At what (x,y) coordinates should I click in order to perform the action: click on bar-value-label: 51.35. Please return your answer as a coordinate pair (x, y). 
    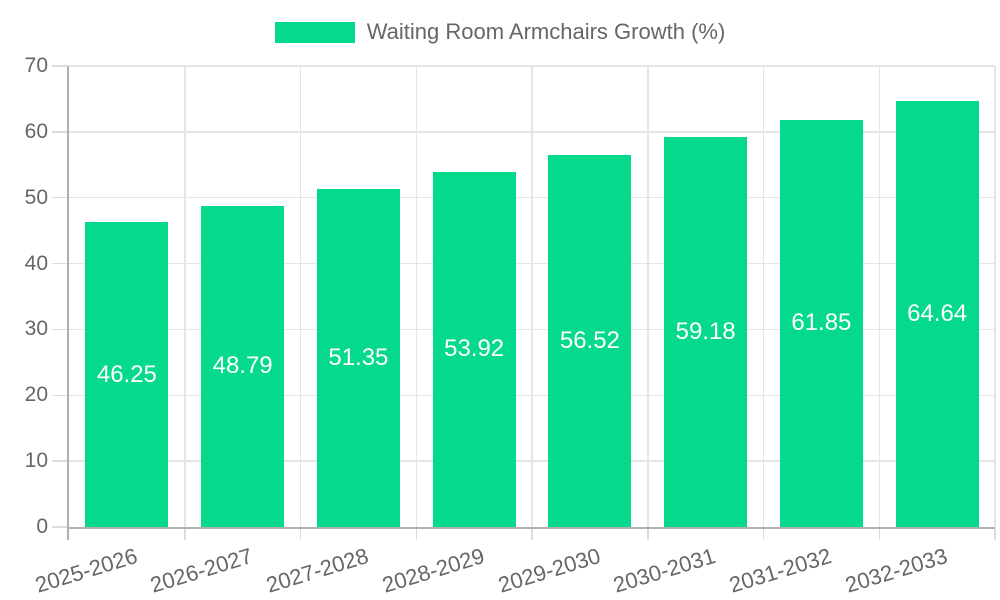
    Looking at the image, I should click on (358, 357).